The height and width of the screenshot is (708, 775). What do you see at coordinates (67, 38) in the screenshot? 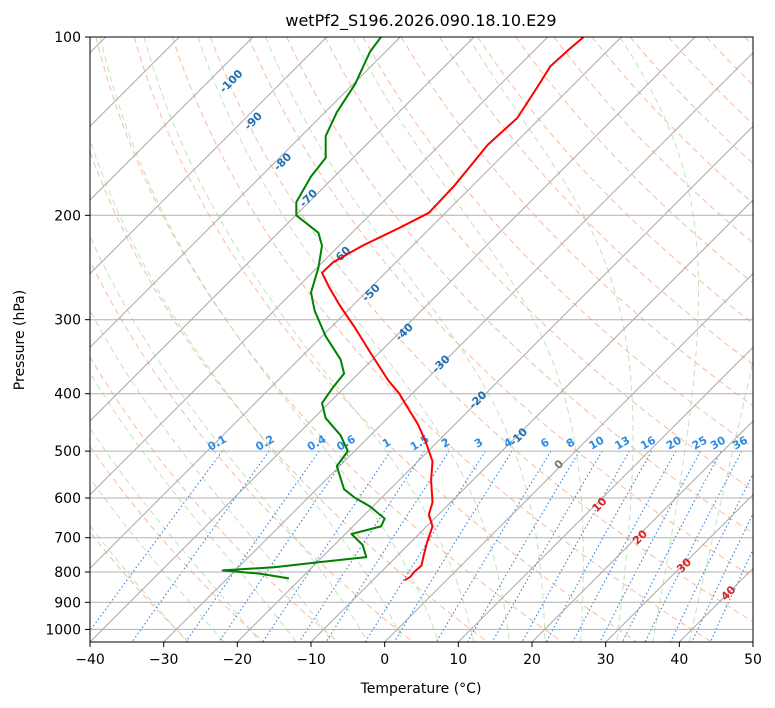
I see `y-tick-label: 100` at bounding box center [67, 38].